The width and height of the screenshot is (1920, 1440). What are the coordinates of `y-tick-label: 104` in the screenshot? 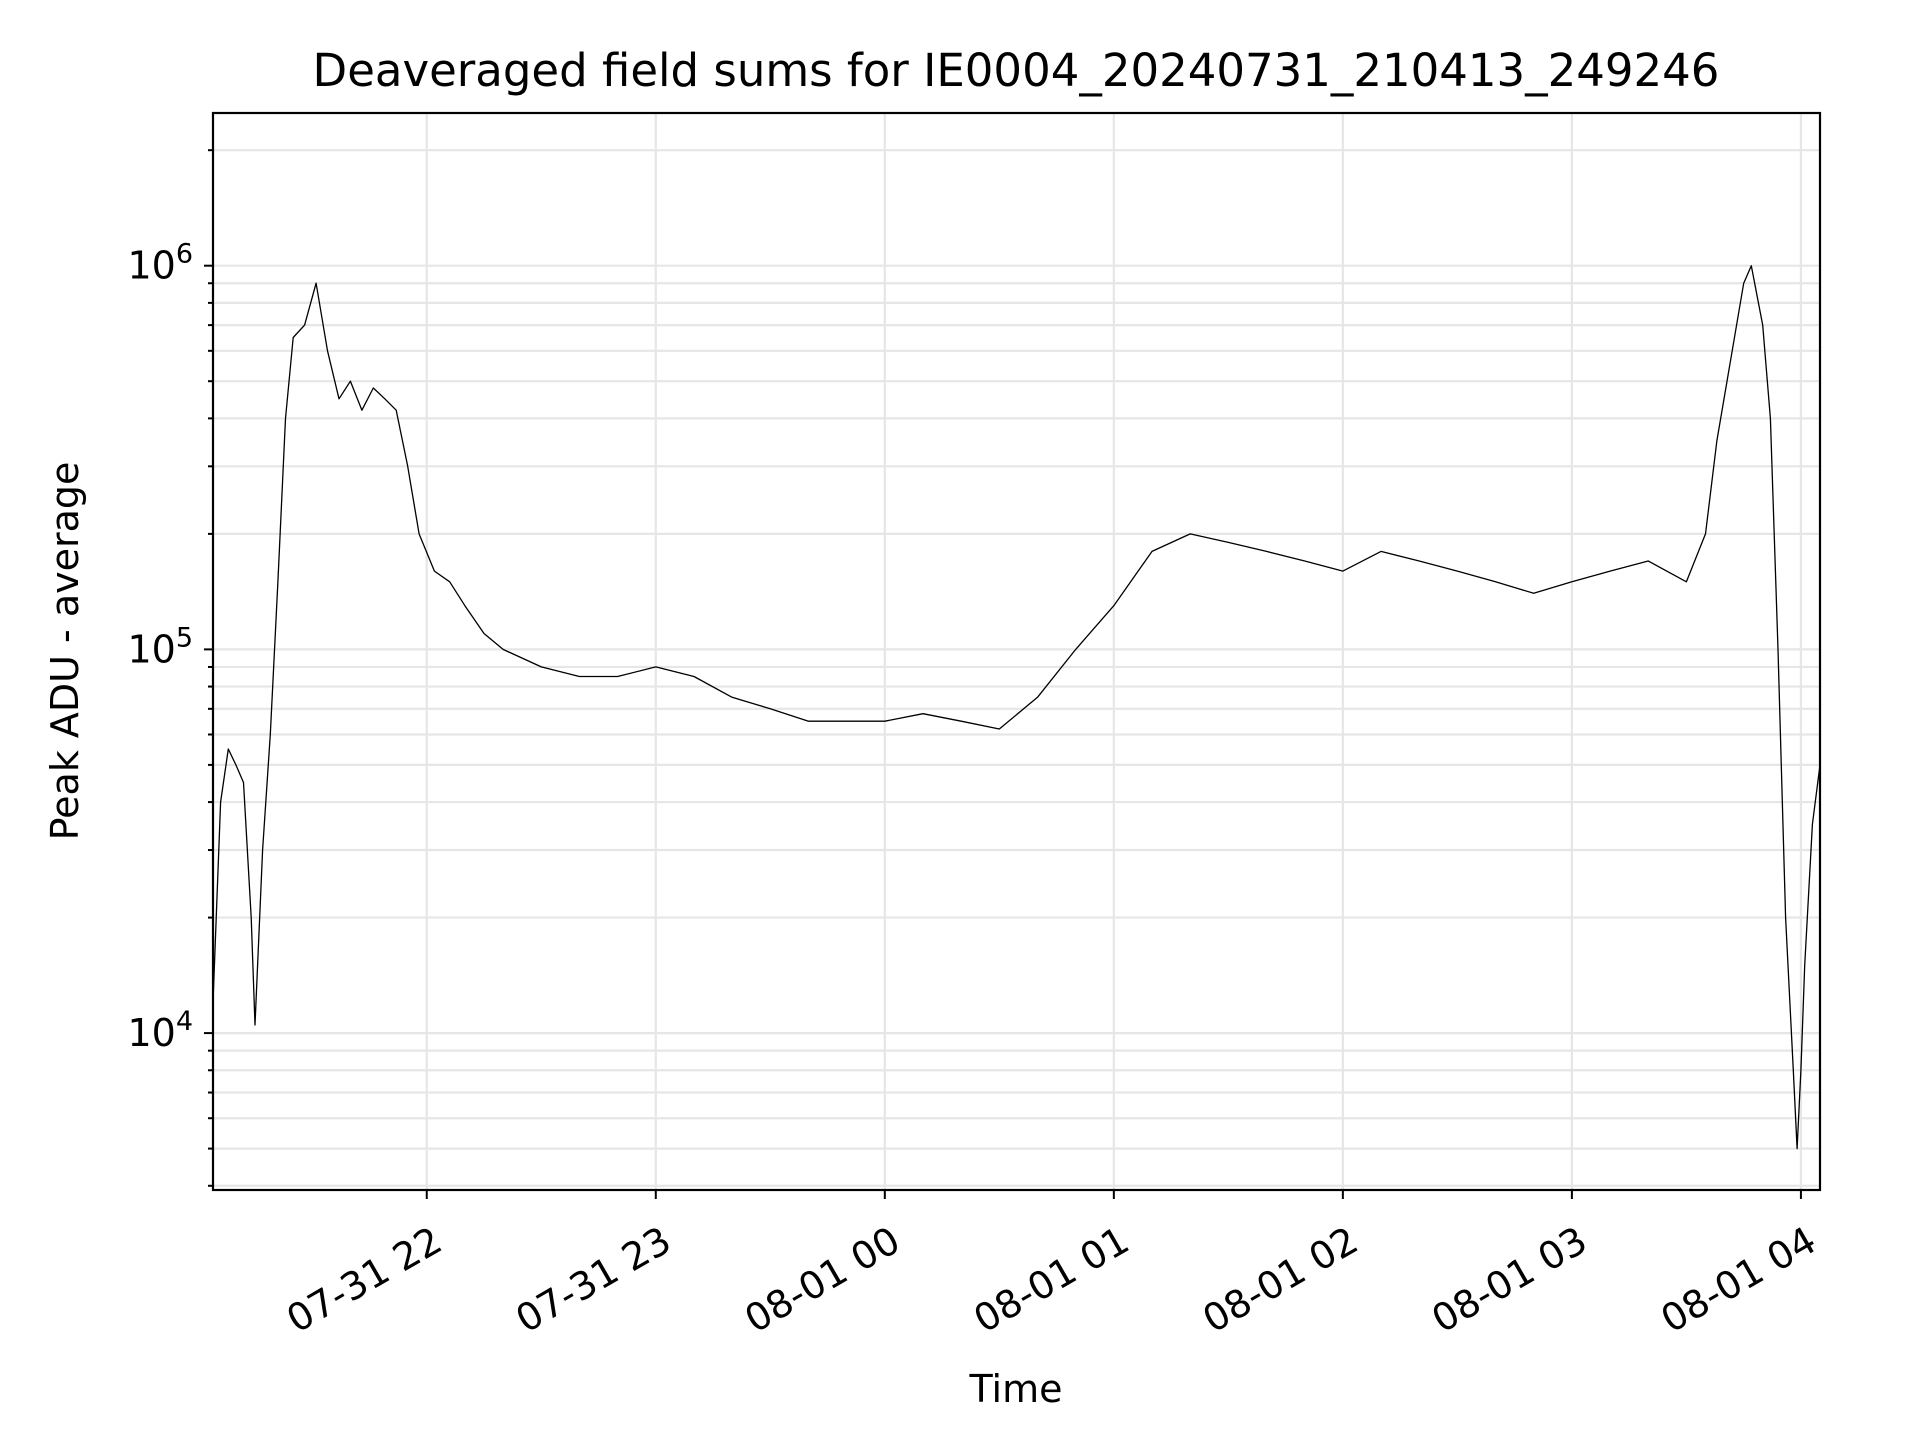 It's located at (160, 1030).